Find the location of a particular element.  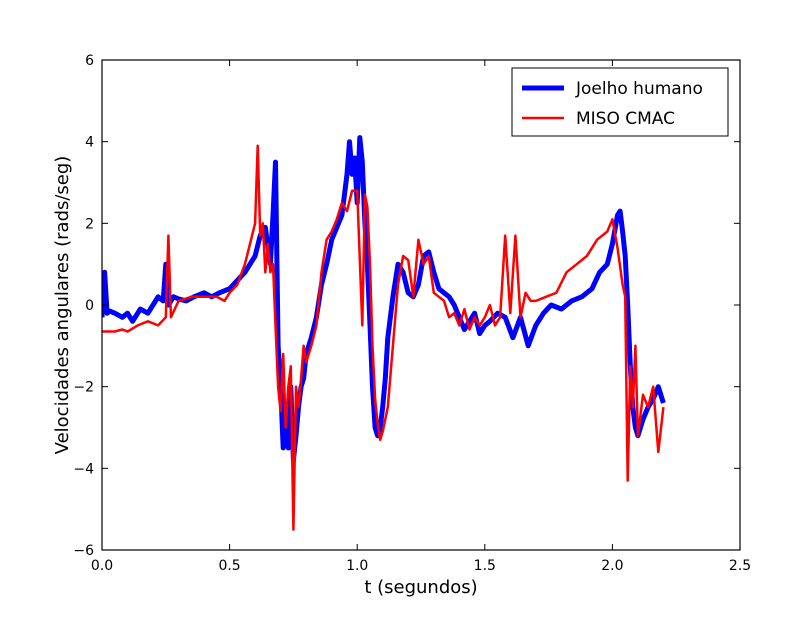

x-tick-label: 1.0 is located at coordinates (357, 566).